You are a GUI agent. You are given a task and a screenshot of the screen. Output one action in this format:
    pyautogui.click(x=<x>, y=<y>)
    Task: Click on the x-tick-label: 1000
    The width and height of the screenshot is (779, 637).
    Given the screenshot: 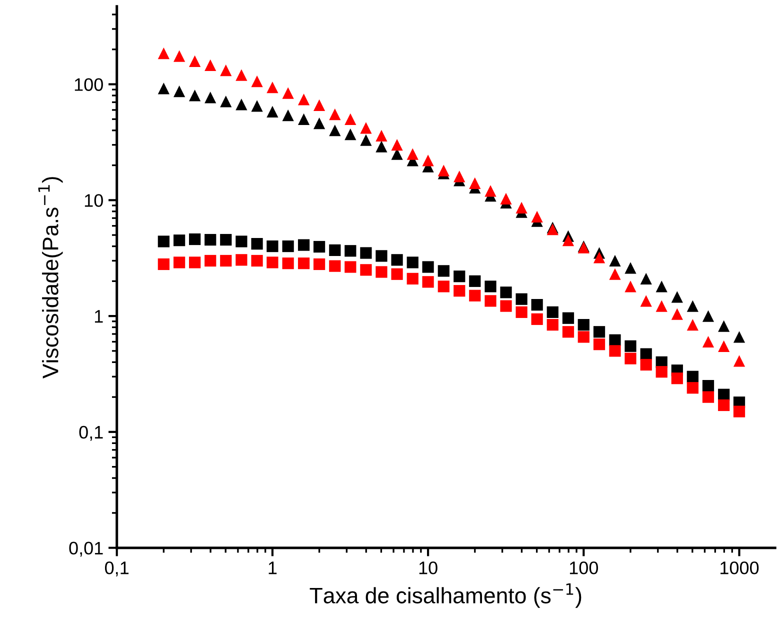 What is the action you would take?
    pyautogui.click(x=739, y=567)
    